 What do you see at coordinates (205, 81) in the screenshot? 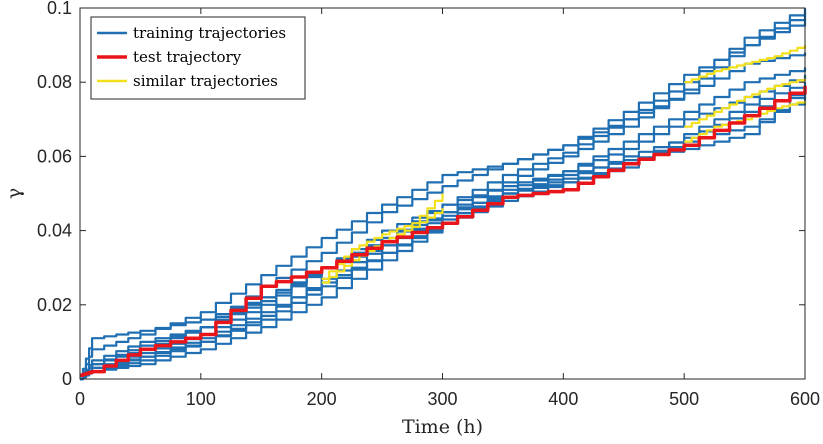
I see `legend-label-similar: similar trajectories` at bounding box center [205, 81].